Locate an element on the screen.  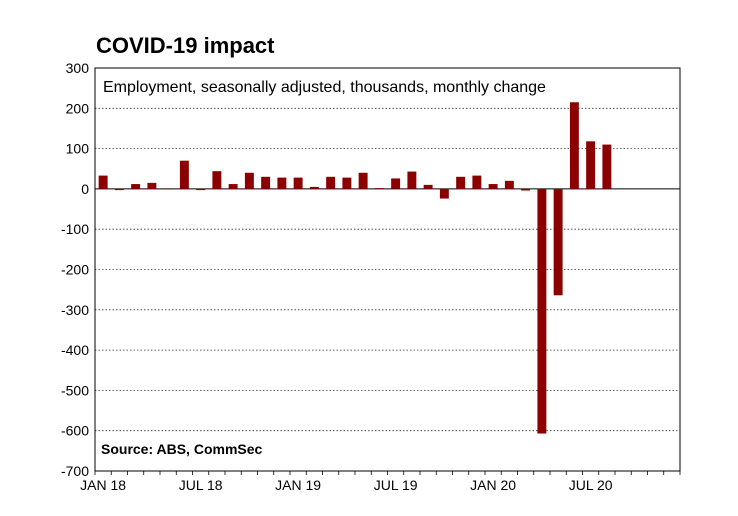
x-tick-label: JUL 18 is located at coordinates (201, 485).